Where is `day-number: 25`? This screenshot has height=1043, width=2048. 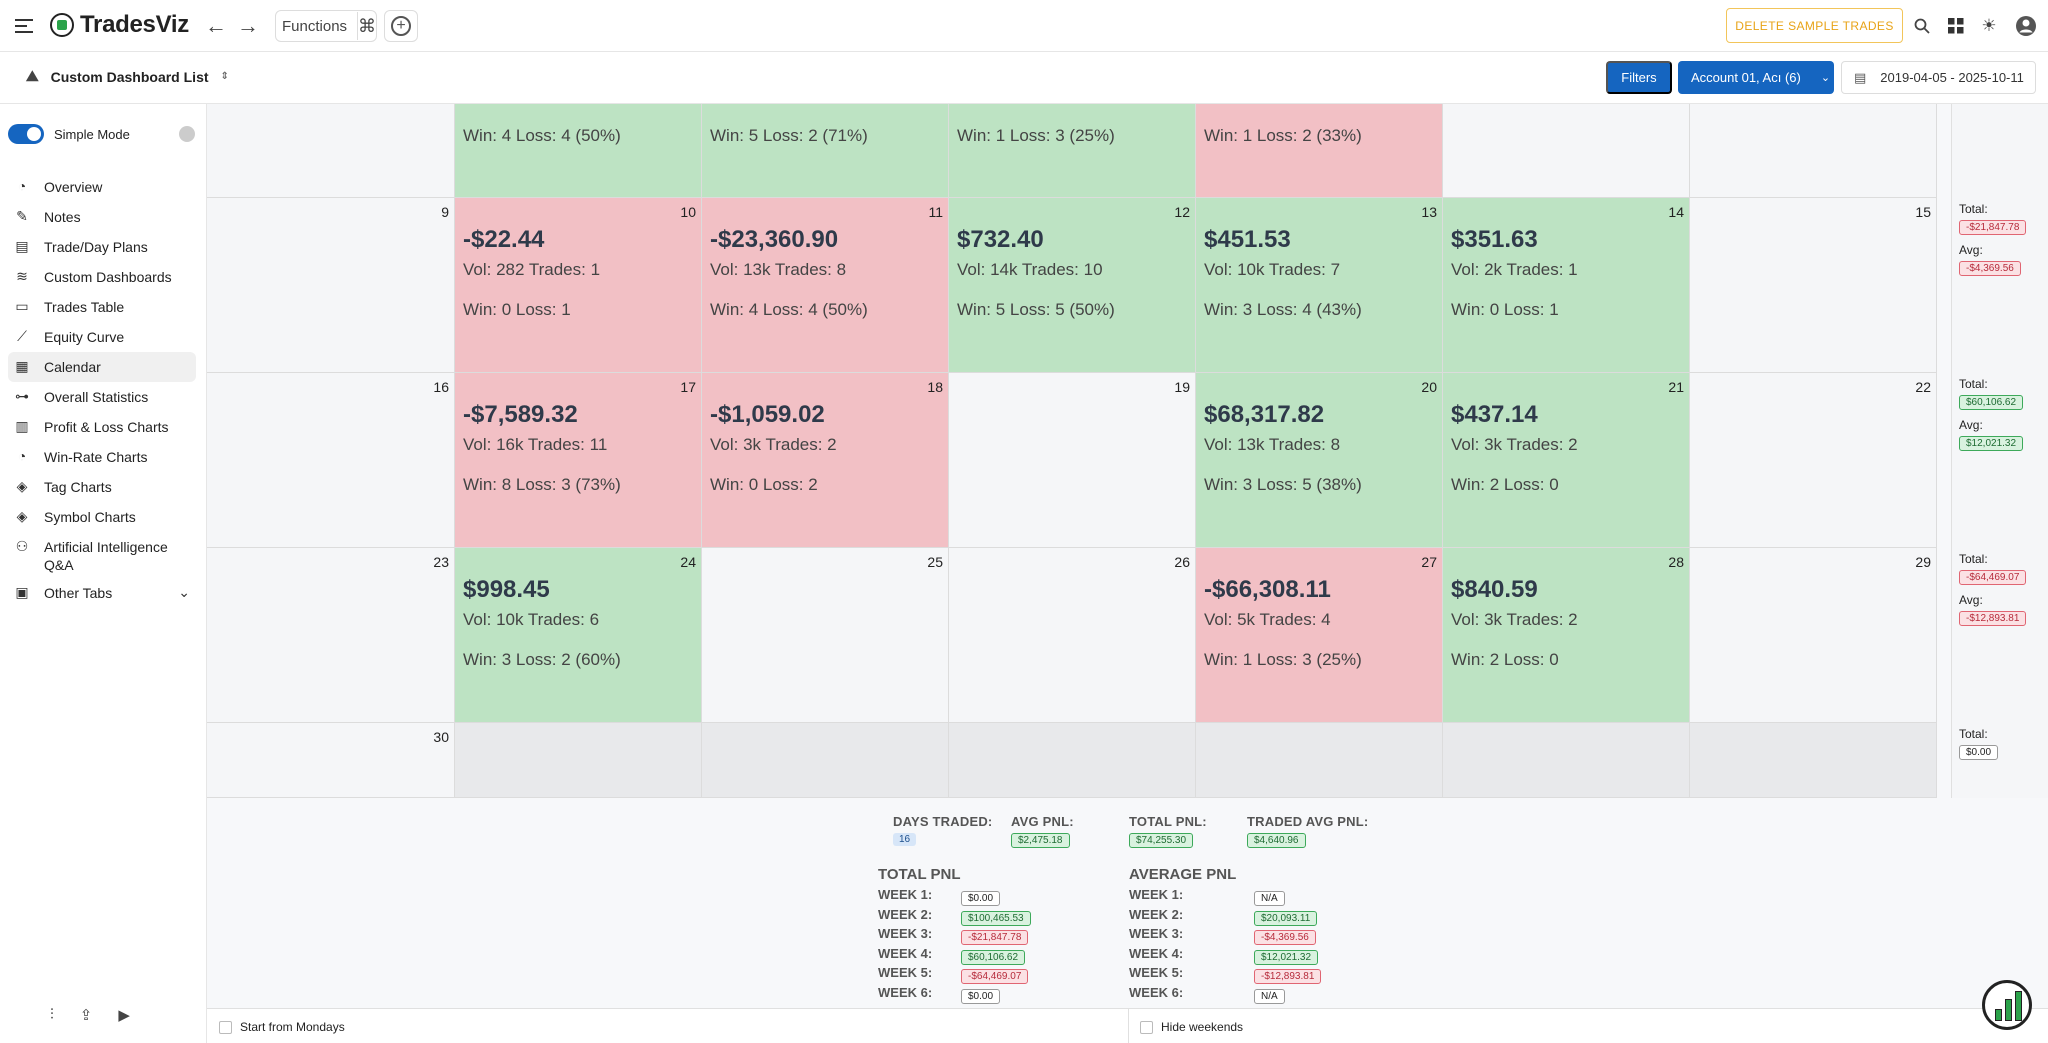 day-number: 25 is located at coordinates (935, 562).